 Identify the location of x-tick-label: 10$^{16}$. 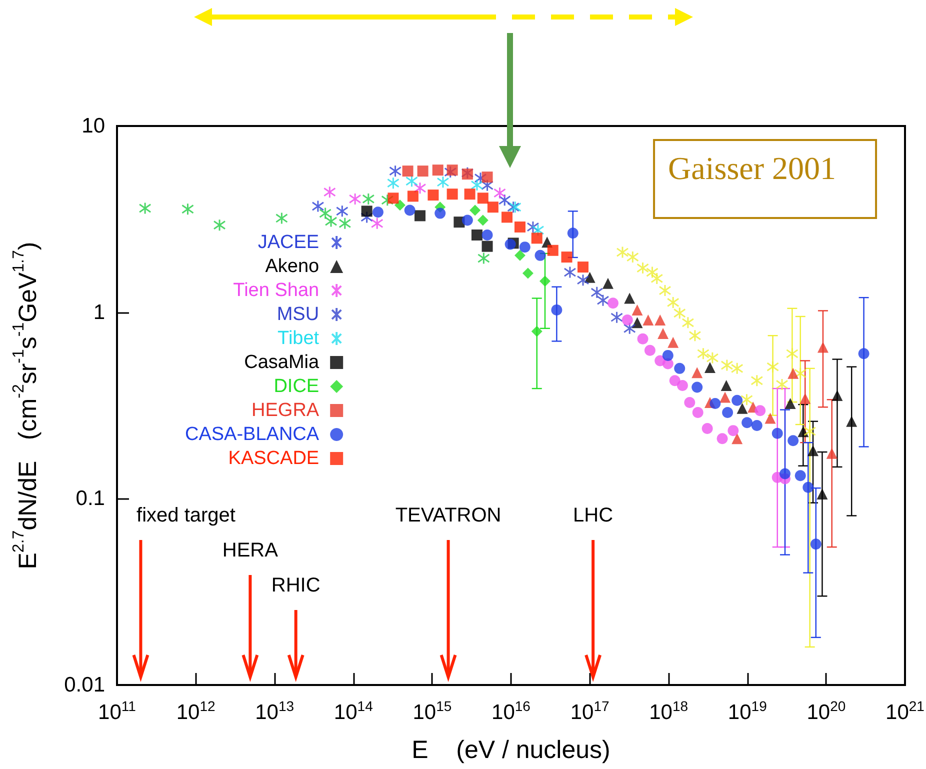
(511, 711).